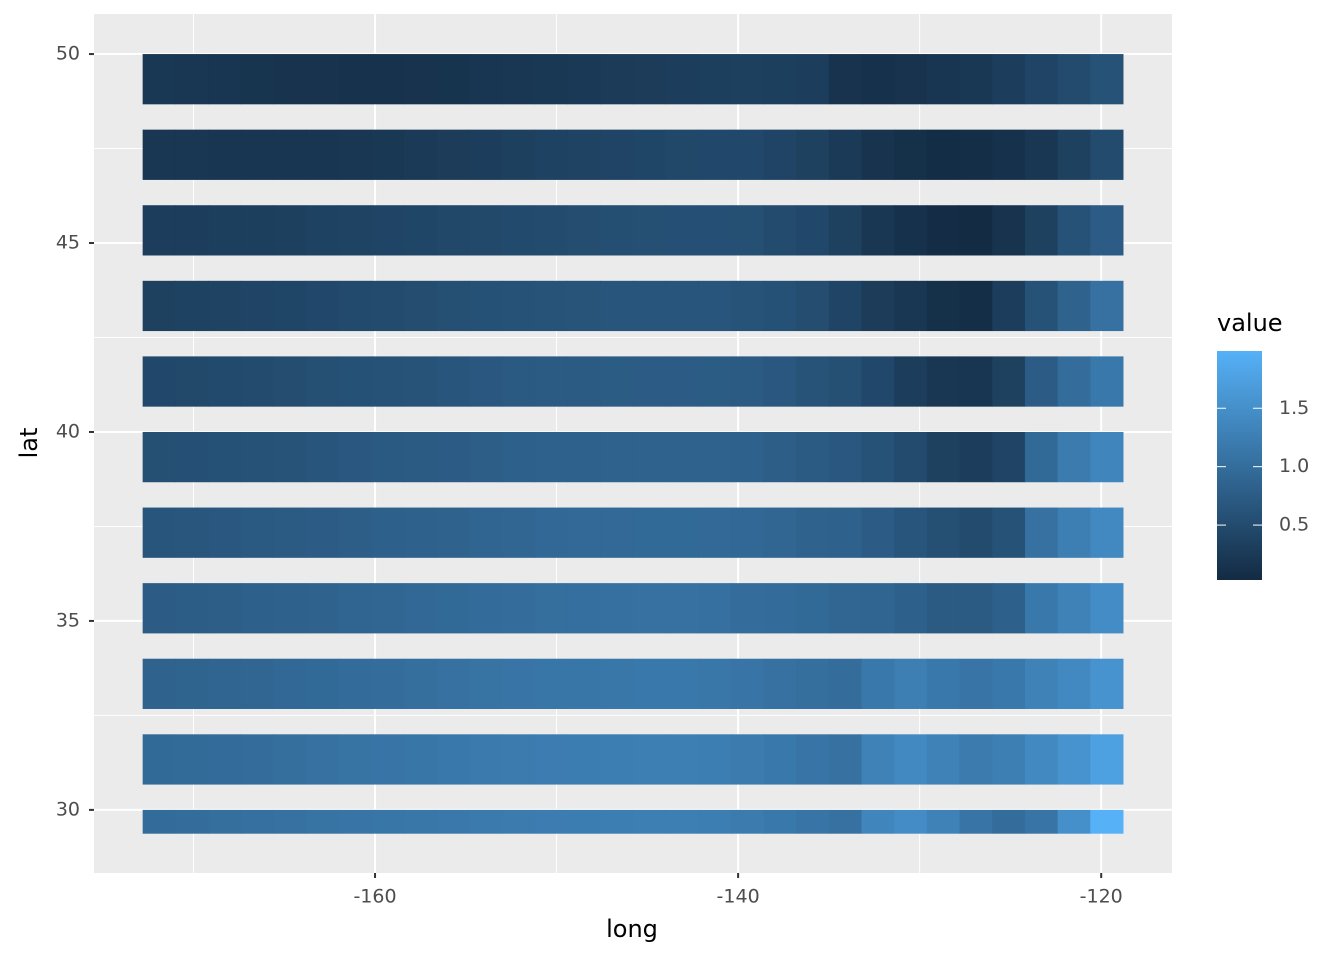 This screenshot has height=960, width=1344. I want to click on y-tick-label: 50, so click(68, 54).